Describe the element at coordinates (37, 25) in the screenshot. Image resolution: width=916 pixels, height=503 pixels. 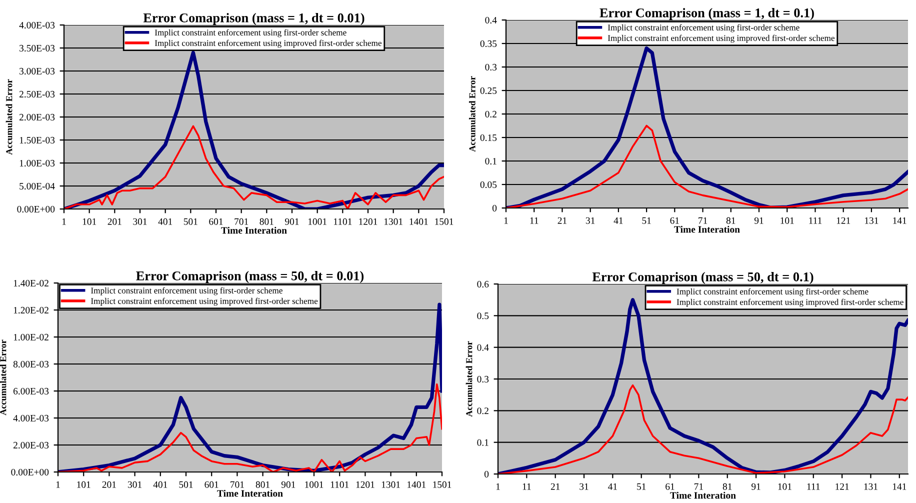
I see `y-tick-label: 4.00E-03` at that location.